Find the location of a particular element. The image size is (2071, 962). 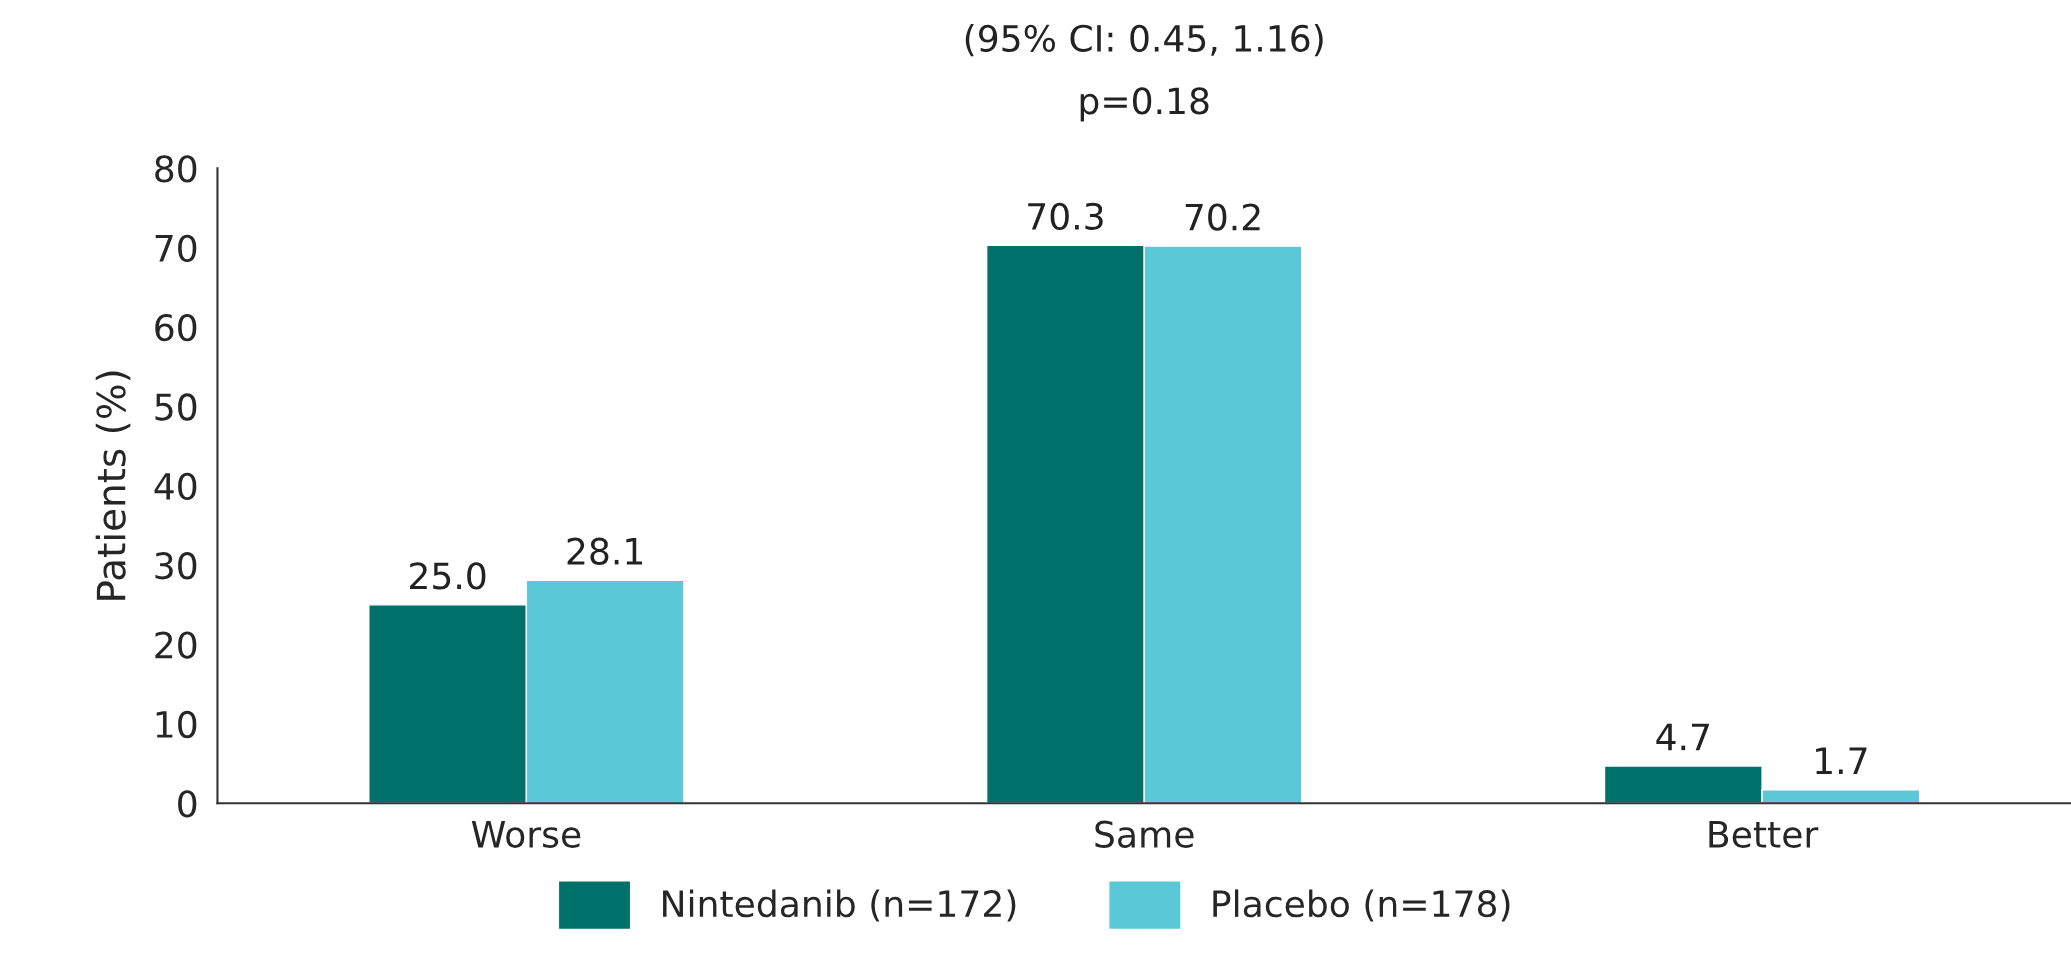

y-axis-title: Patients (%) is located at coordinates (113, 485).